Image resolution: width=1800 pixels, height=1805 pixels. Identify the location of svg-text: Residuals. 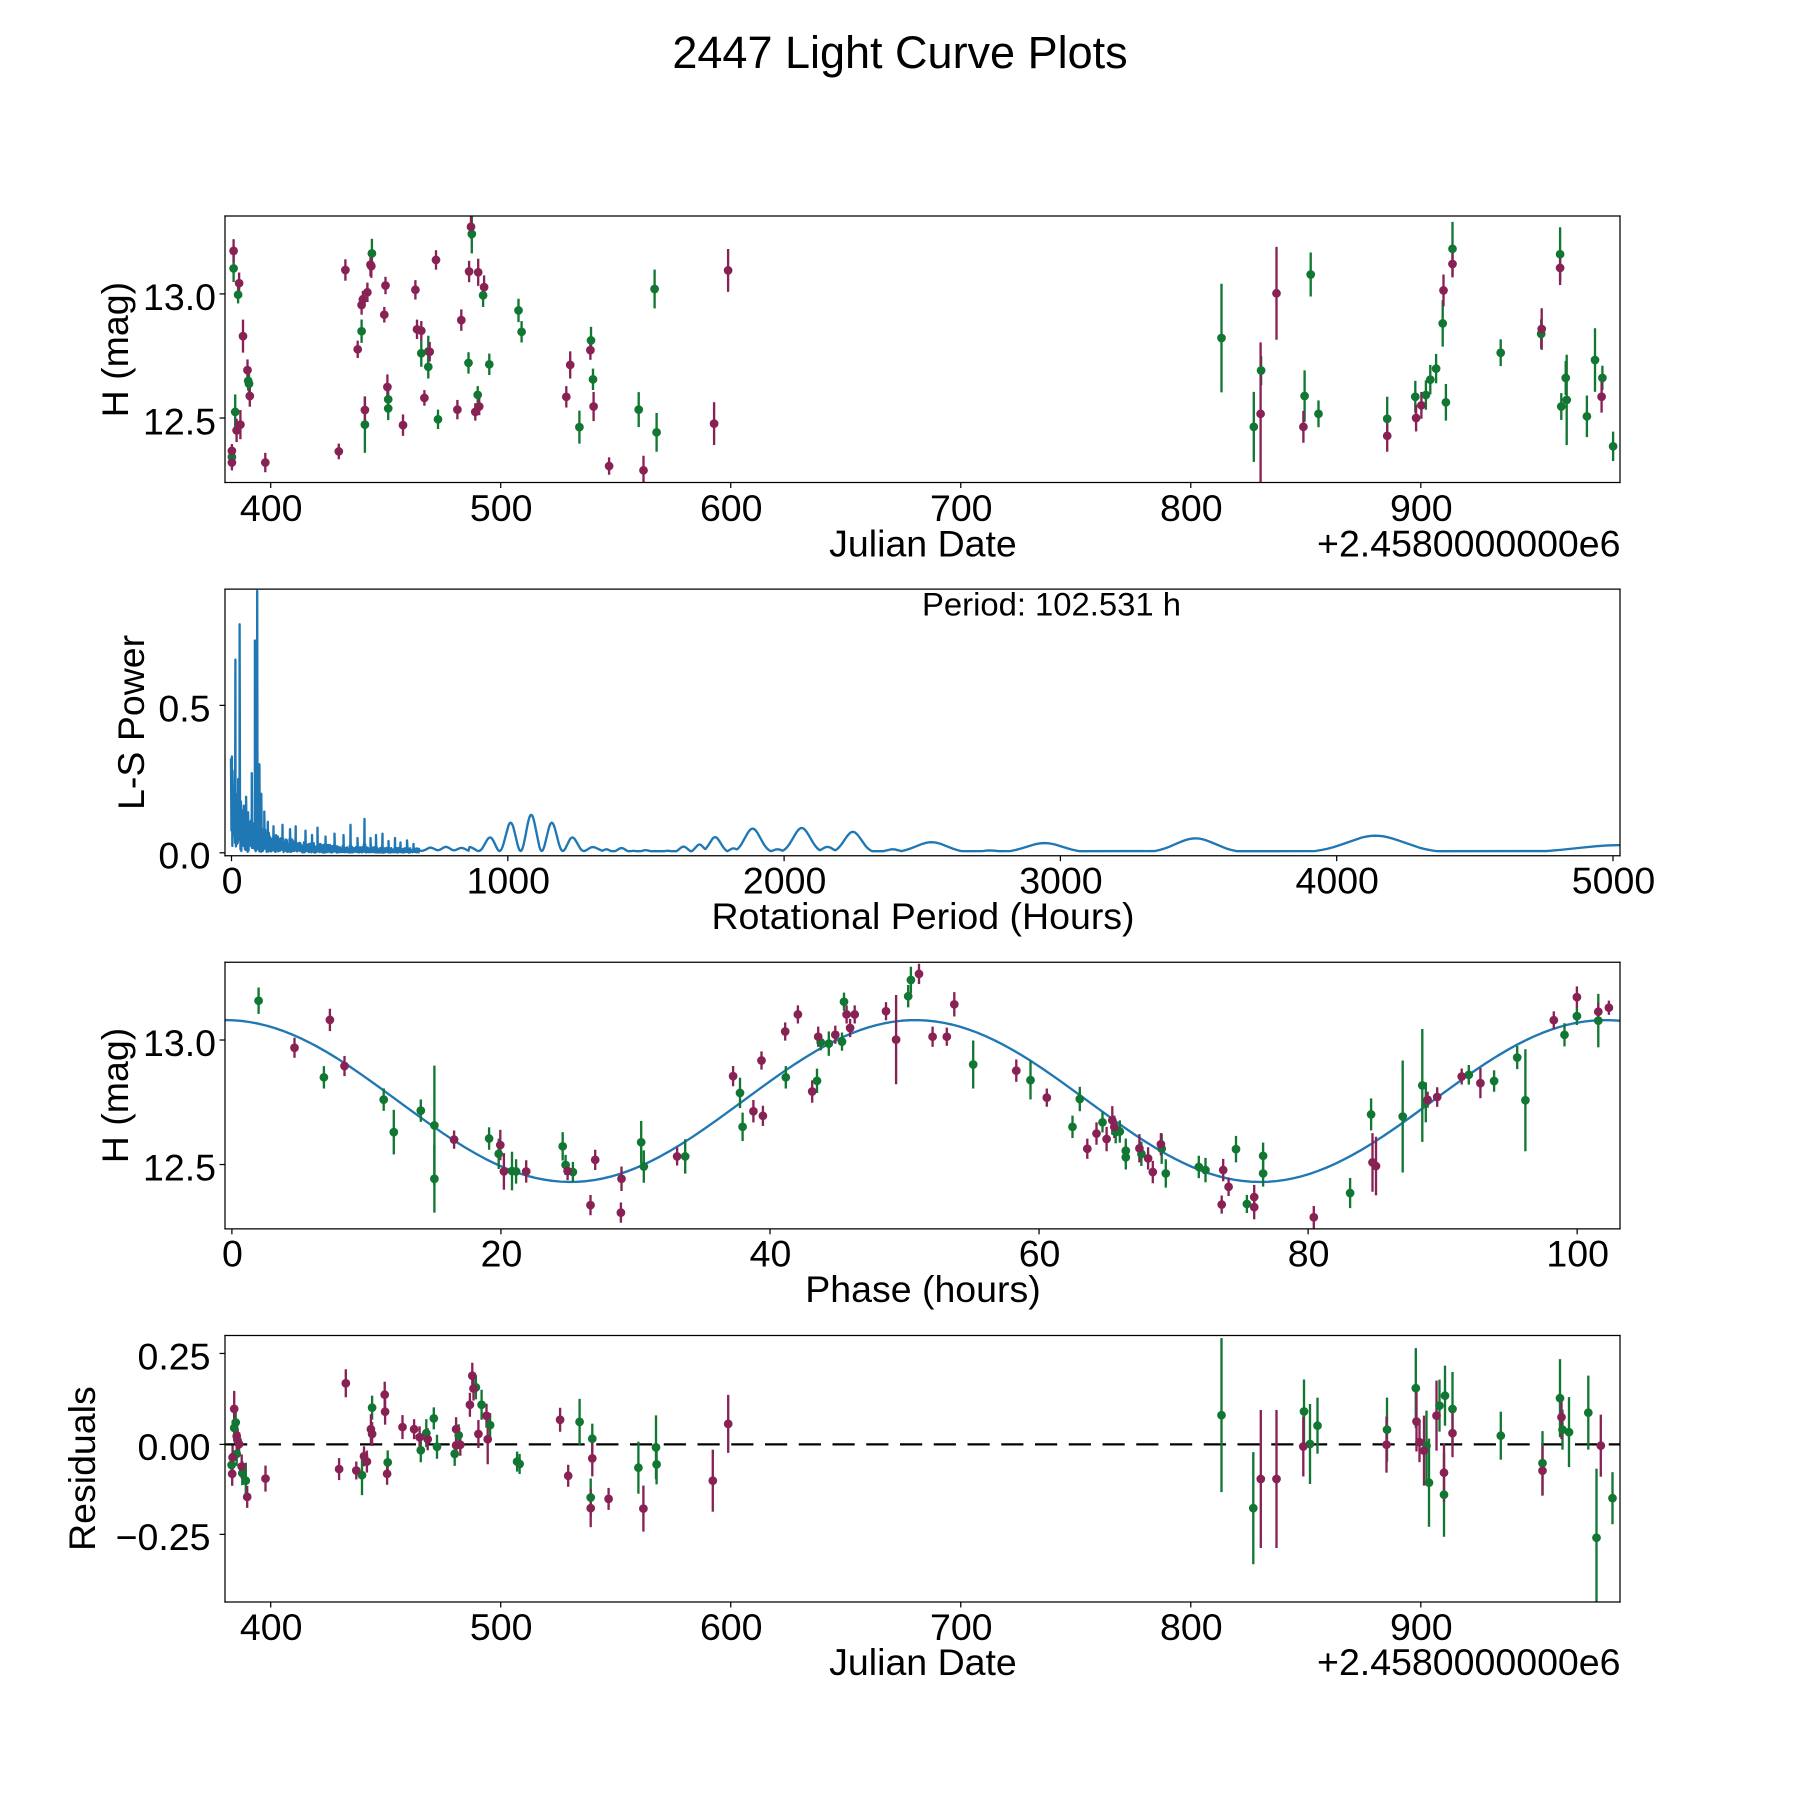
(82, 1468).